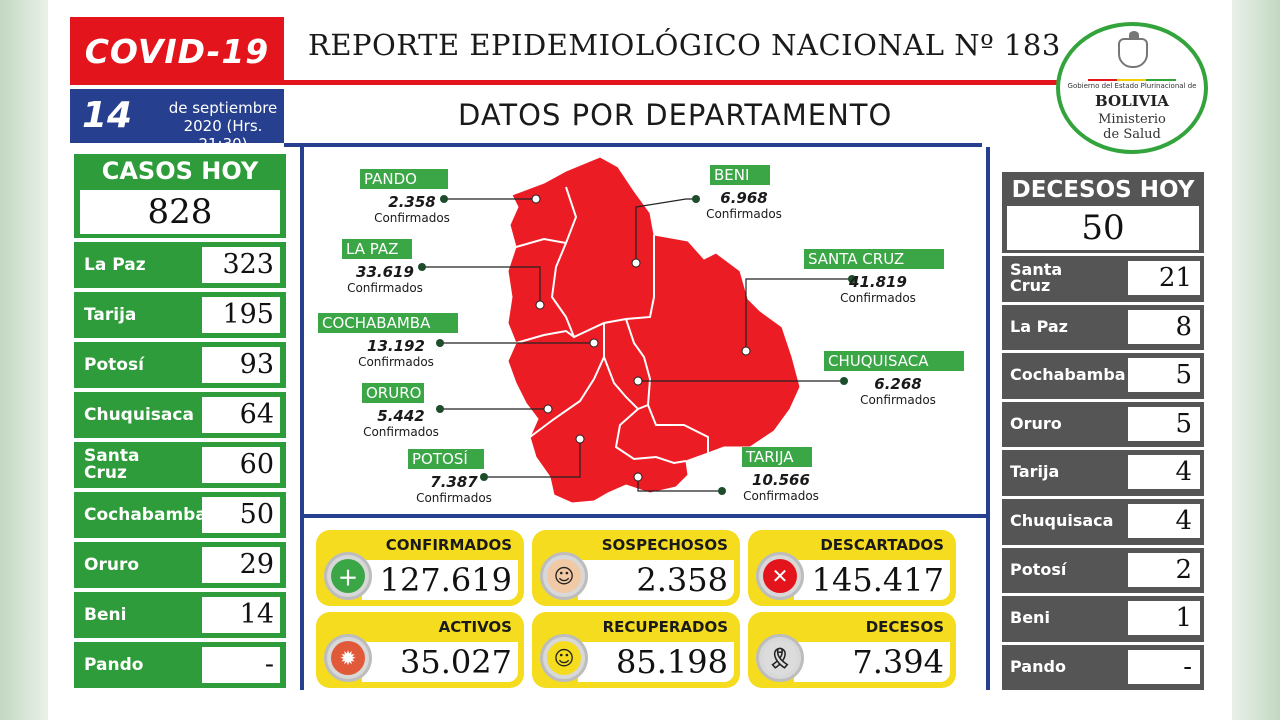  Describe the element at coordinates (1103, 327) in the screenshot. I see `decesos-row: La Paz 8` at that location.